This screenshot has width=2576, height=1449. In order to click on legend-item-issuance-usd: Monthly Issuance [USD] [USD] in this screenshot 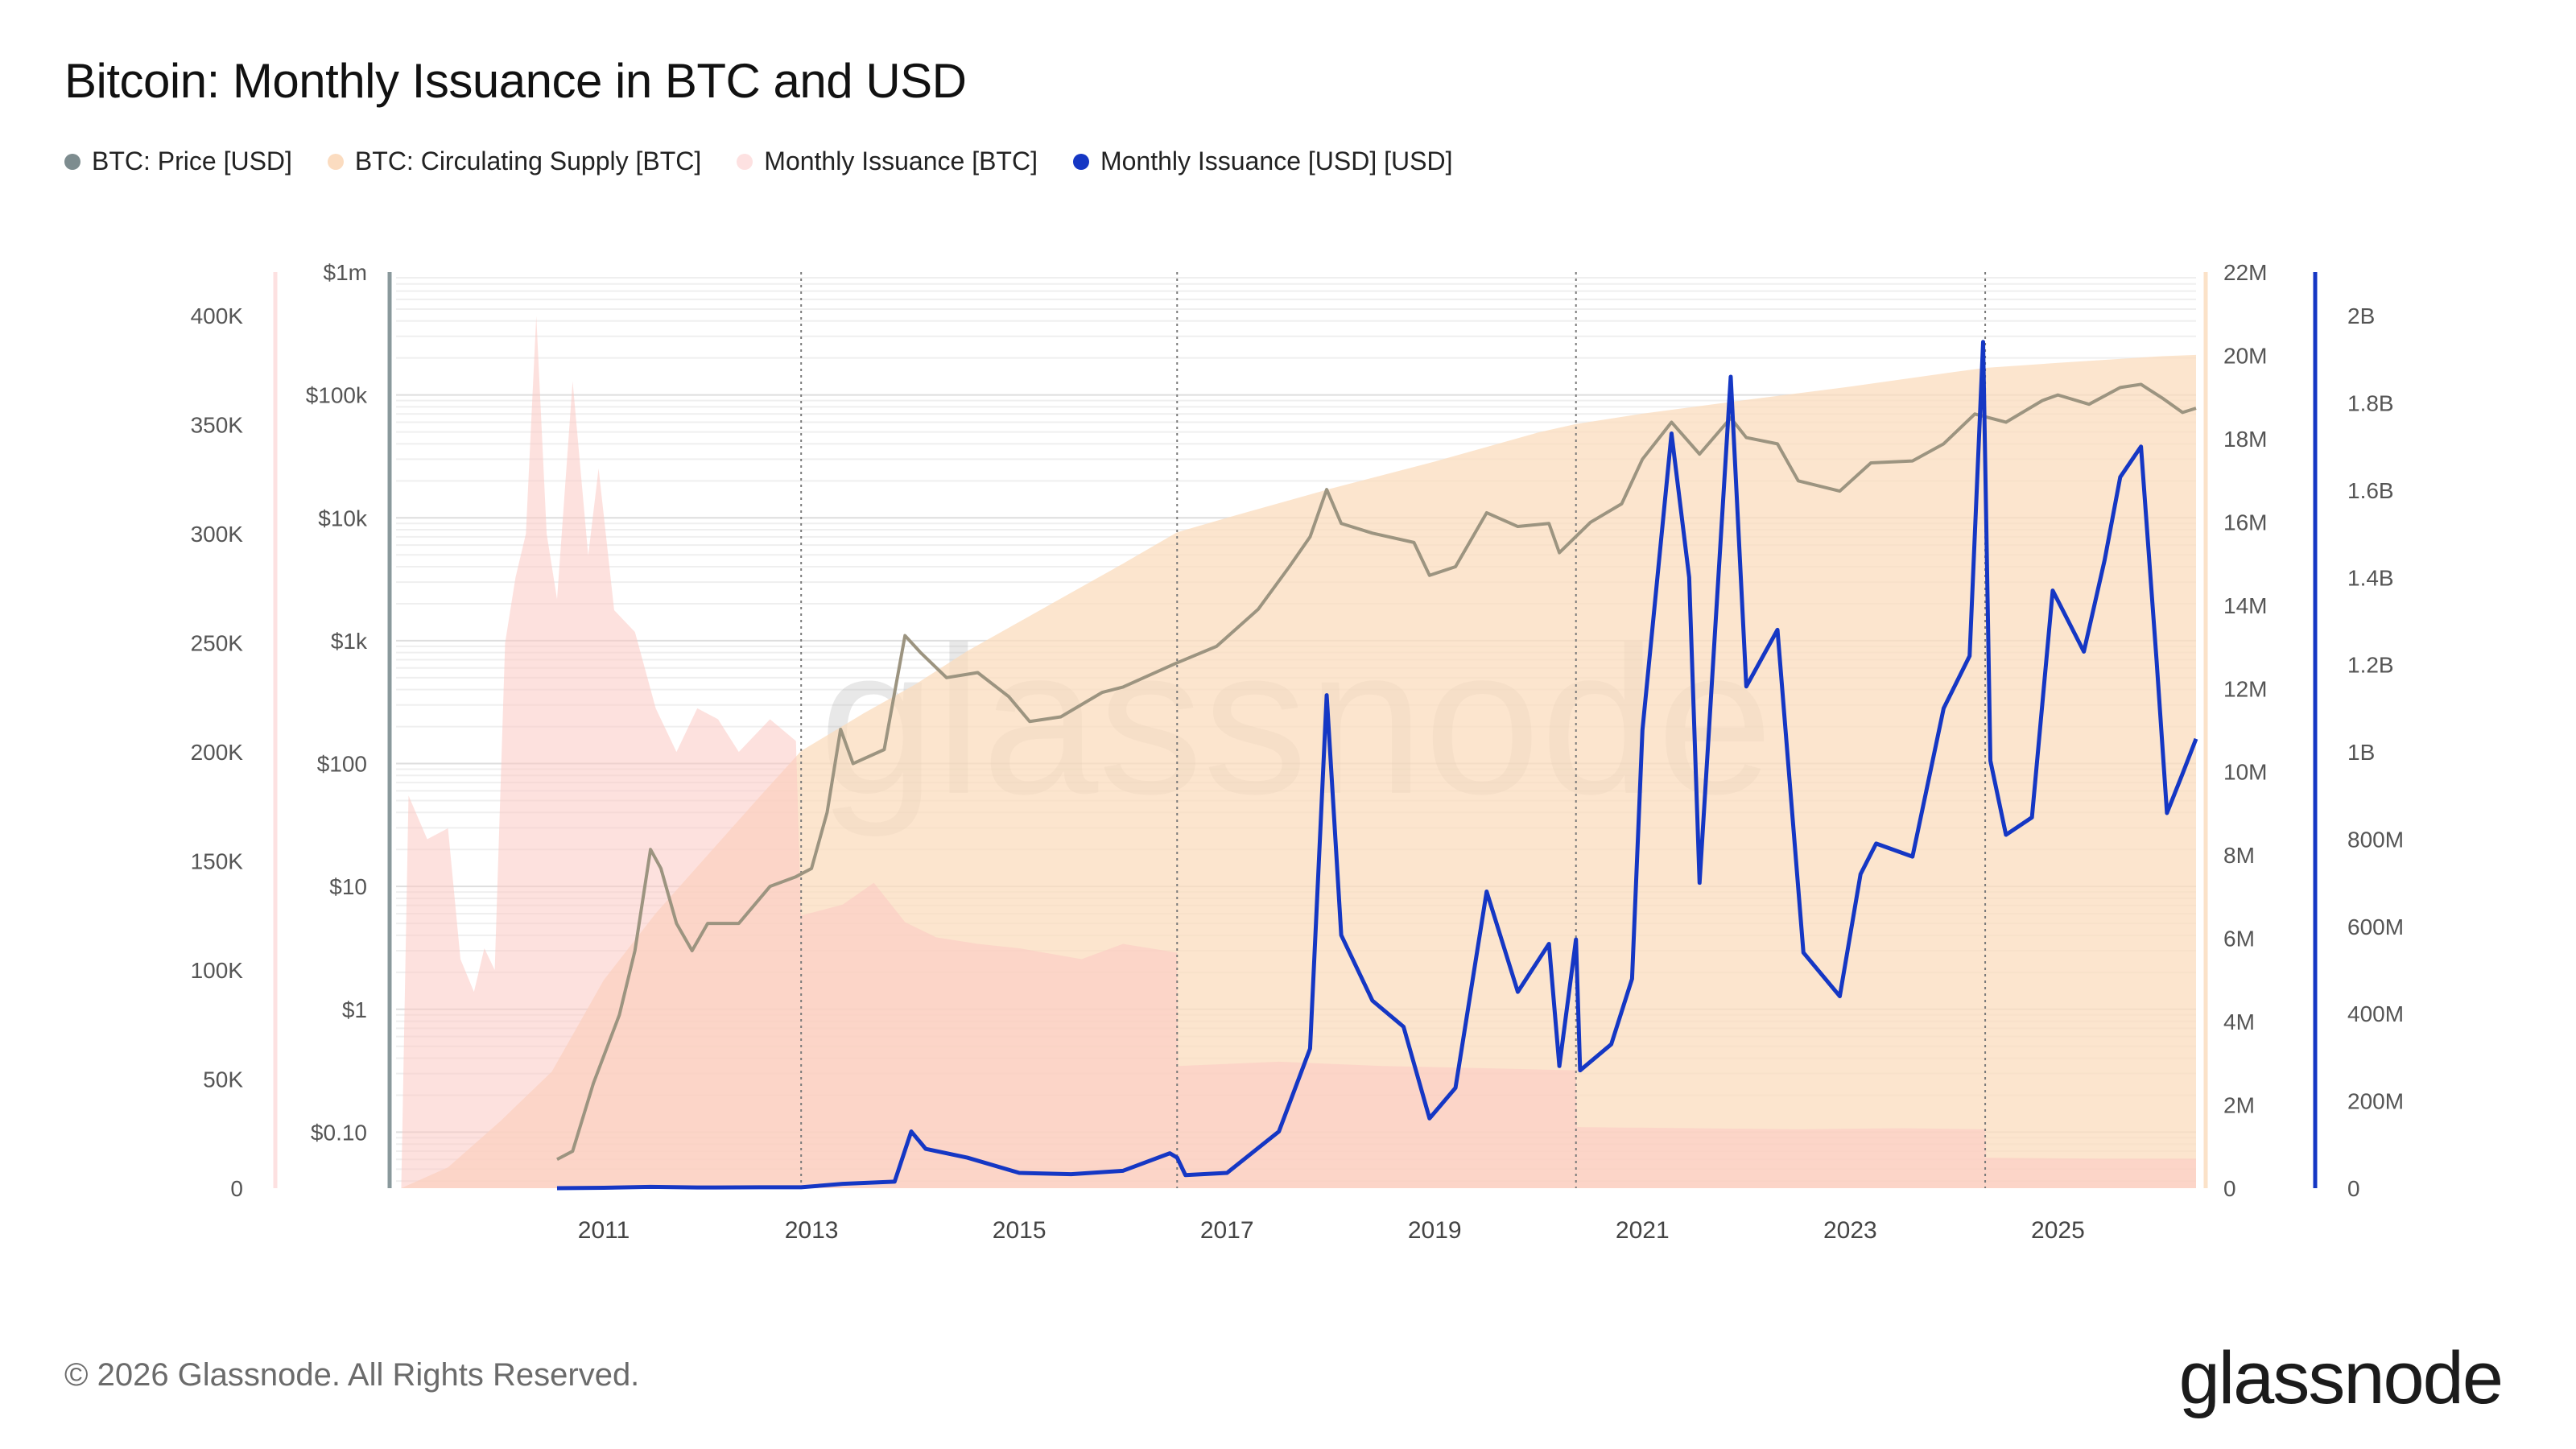, I will do `click(1262, 161)`.